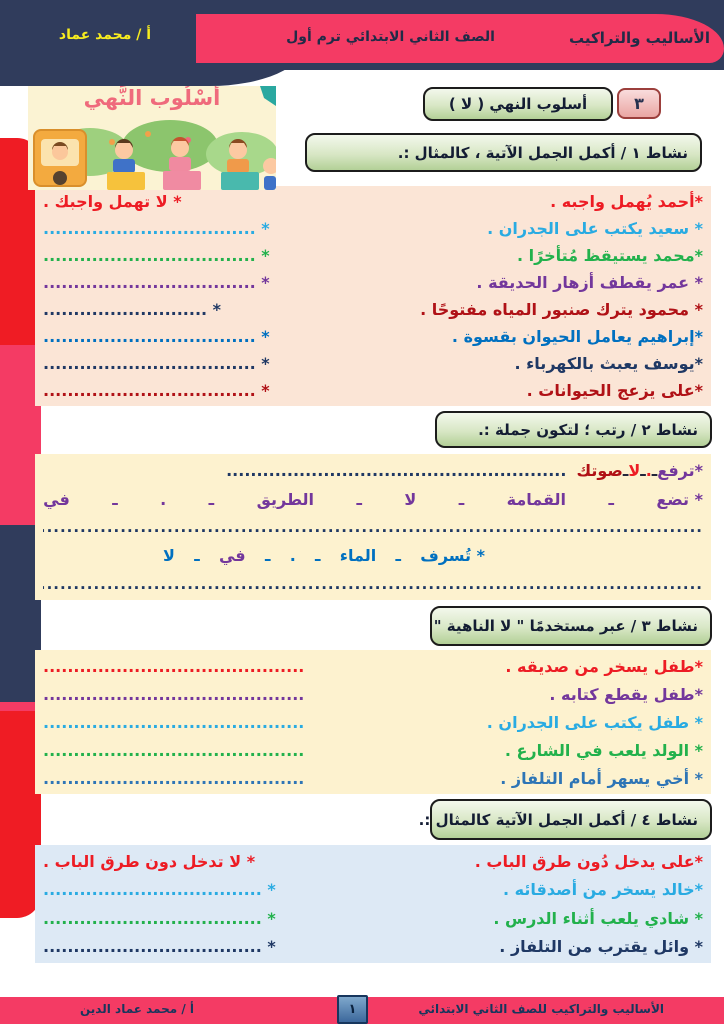  I want to click on activity1-title: نشاط ١ / أكمل الجمل الآتية ، كالمثال :., so click(542, 152).